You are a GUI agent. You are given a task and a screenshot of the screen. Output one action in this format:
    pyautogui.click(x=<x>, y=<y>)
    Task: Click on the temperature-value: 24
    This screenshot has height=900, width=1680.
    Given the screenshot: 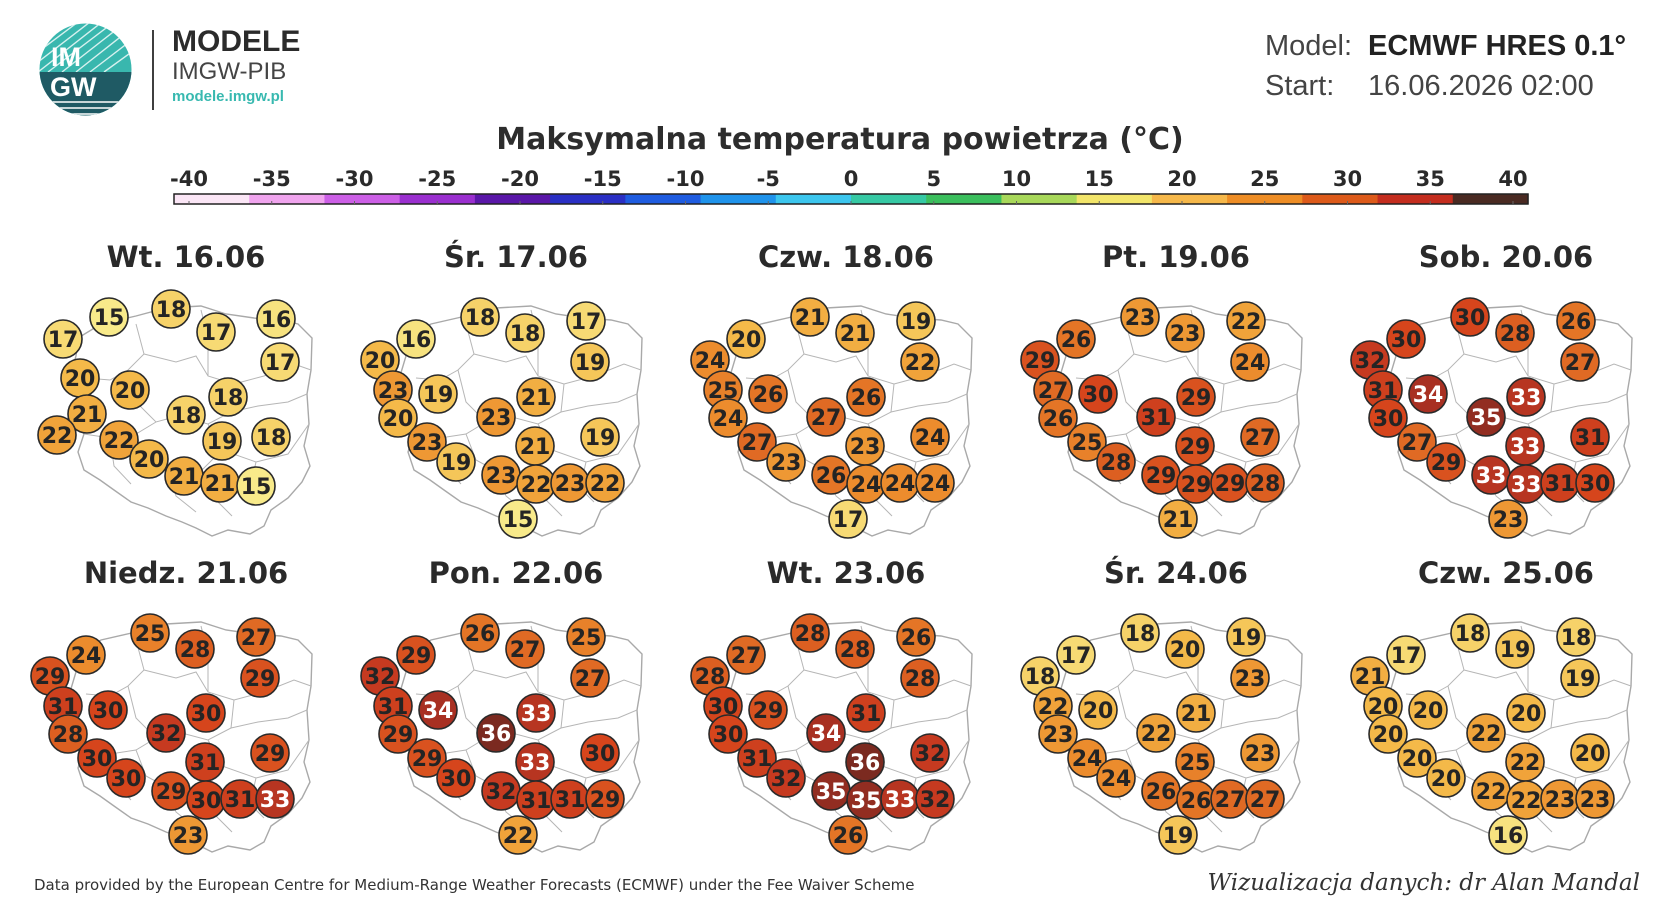 What is the action you would take?
    pyautogui.click(x=1116, y=779)
    